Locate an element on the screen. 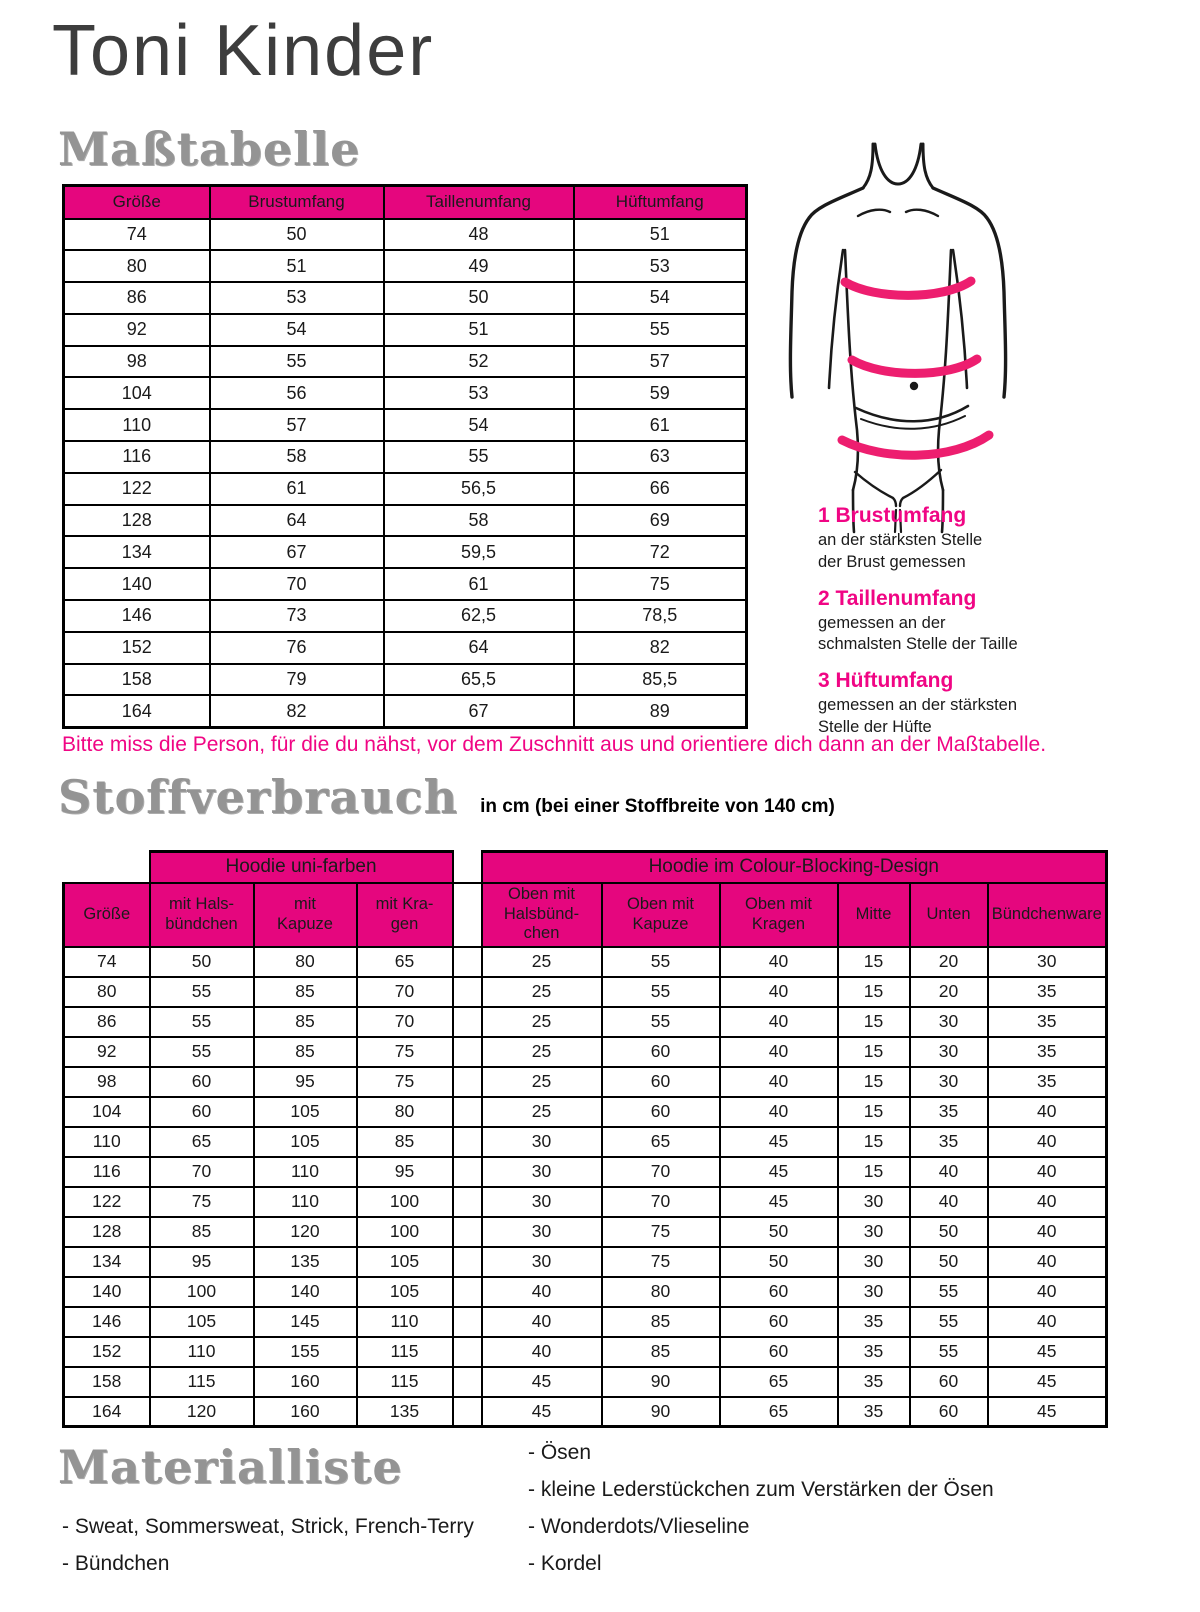 This screenshot has height=1612, width=1200. table-cell: 164 is located at coordinates (106, 1411).